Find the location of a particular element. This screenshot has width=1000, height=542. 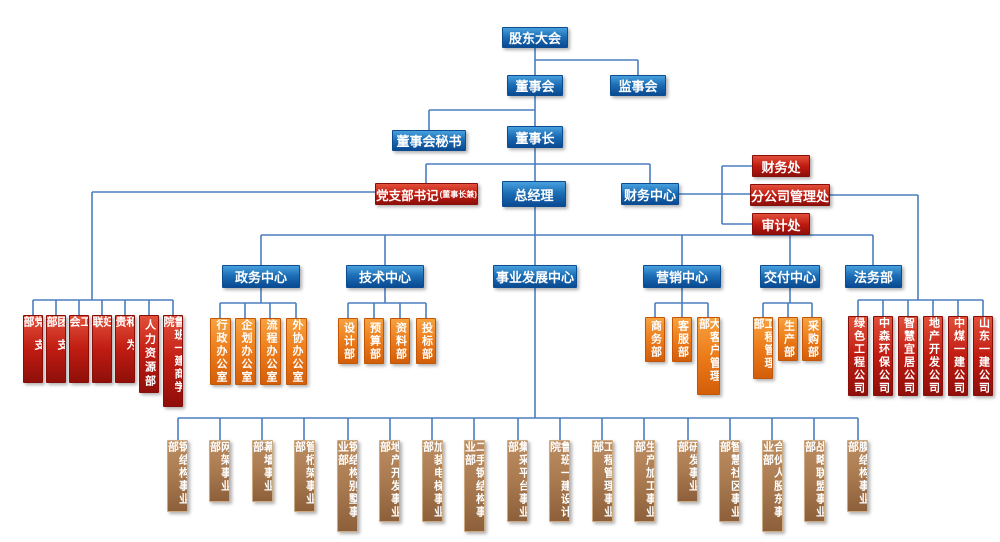

node-project-management-dept: 工程管理部 is located at coordinates (763, 348).